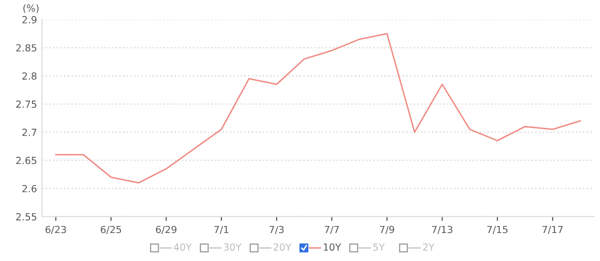 Image resolution: width=600 pixels, height=261 pixels. Describe the element at coordinates (552, 230) in the screenshot. I see `x-tick-label: 7/17` at that location.